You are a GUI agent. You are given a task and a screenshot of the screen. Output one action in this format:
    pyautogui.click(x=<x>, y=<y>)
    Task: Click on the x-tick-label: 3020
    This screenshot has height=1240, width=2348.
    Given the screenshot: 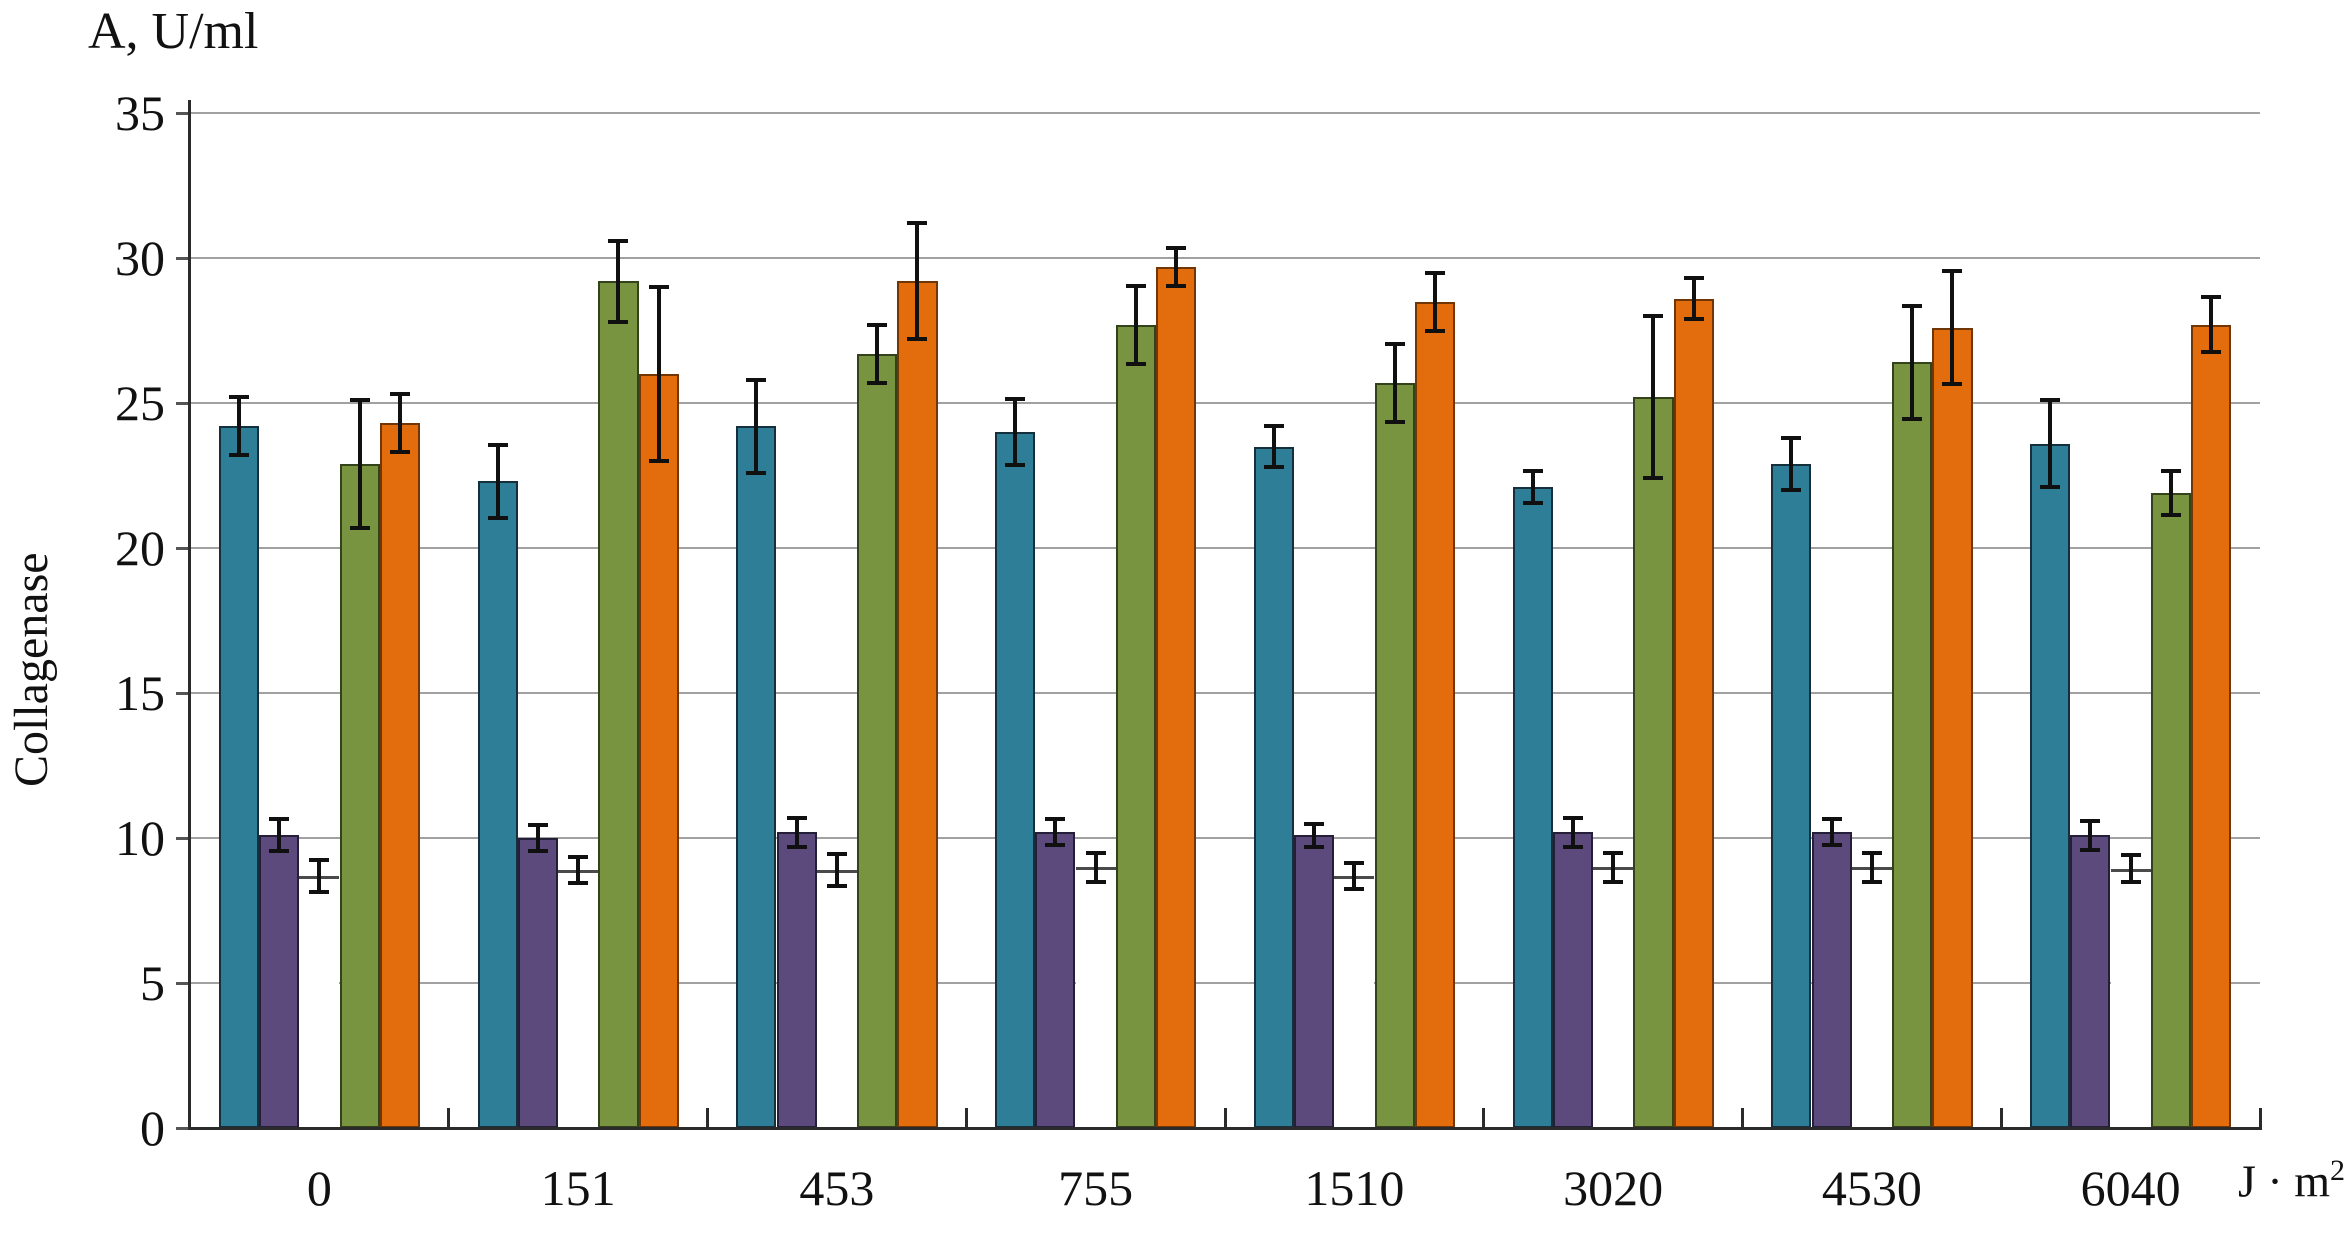 What is the action you would take?
    pyautogui.click(x=1613, y=1188)
    